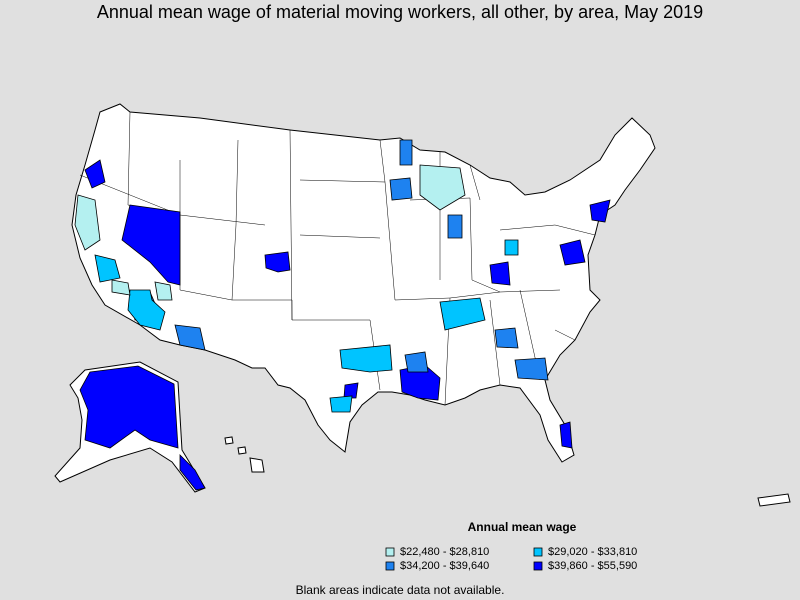 The height and width of the screenshot is (600, 800). Describe the element at coordinates (444, 552) in the screenshot. I see `legend-label: $22,480 - $28,810` at that location.